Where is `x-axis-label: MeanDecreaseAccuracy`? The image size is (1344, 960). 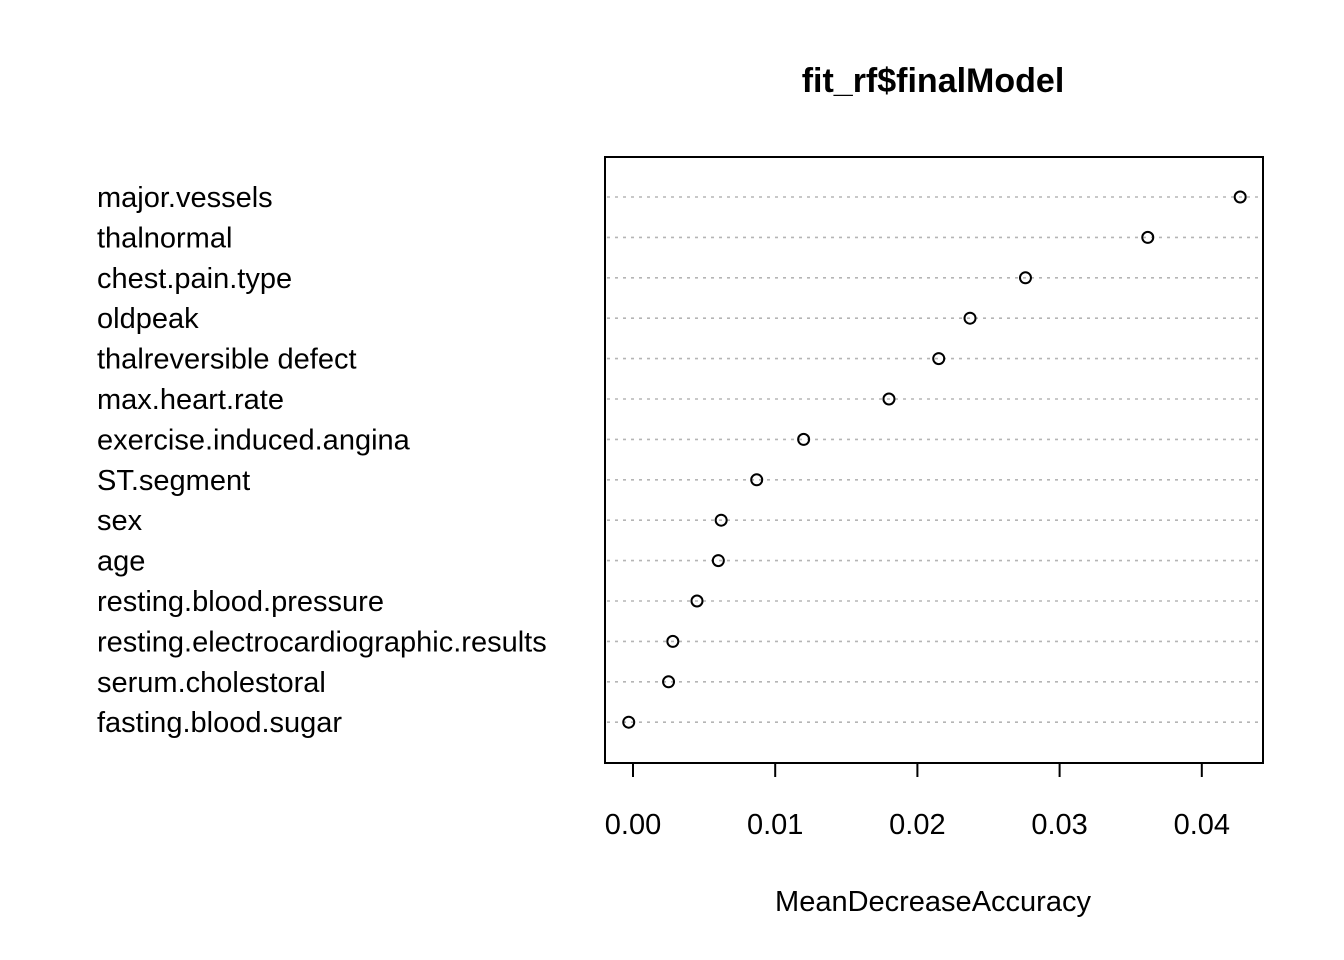 x-axis-label: MeanDecreaseAccuracy is located at coordinates (933, 902).